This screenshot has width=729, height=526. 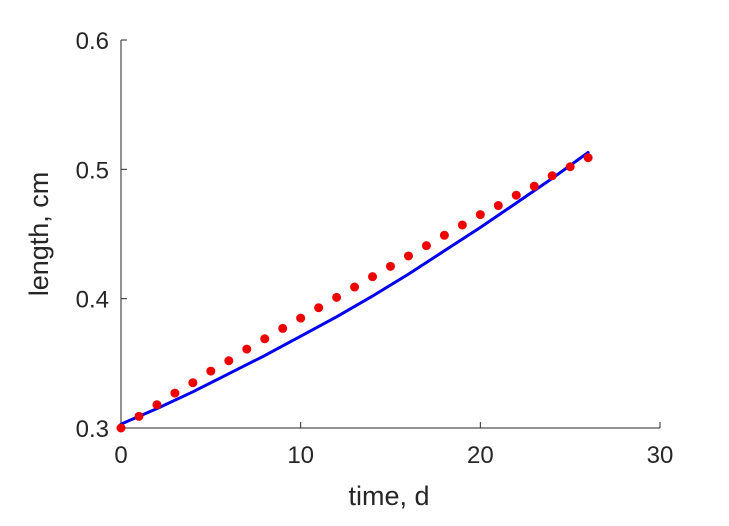 I want to click on x-tick-label: 0, so click(x=120, y=455).